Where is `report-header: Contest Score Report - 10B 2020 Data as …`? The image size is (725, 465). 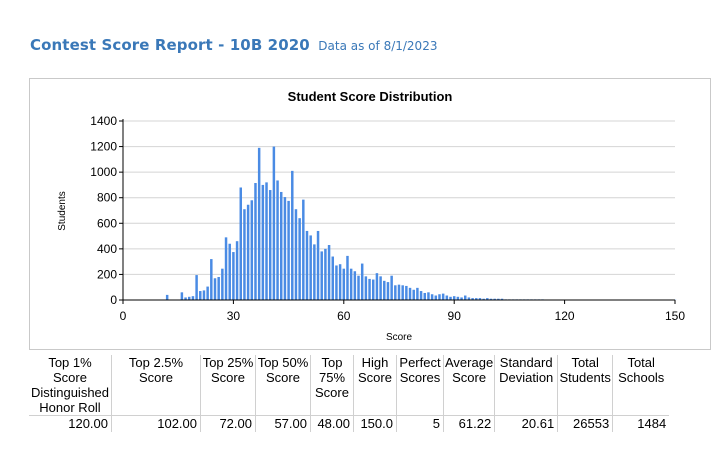 report-header: Contest Score Report - 10B 2020 Data as … is located at coordinates (233, 45).